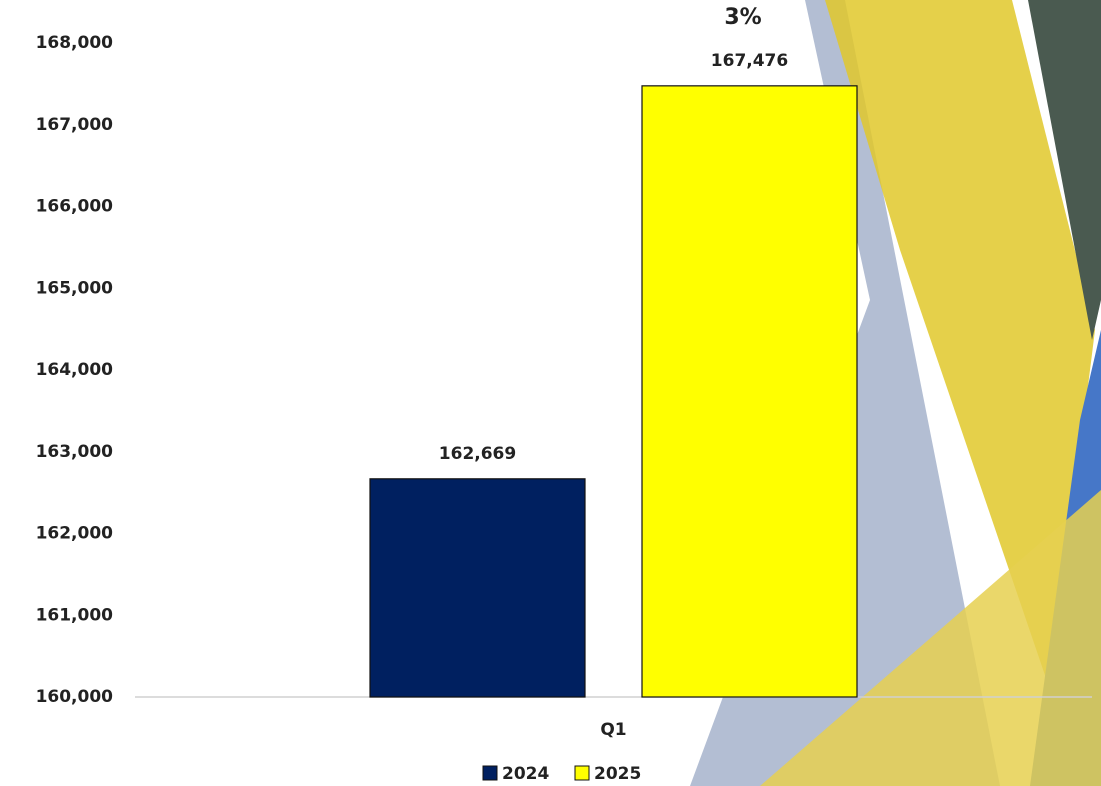  I want to click on y-tick-label: 165,000, so click(75, 288).